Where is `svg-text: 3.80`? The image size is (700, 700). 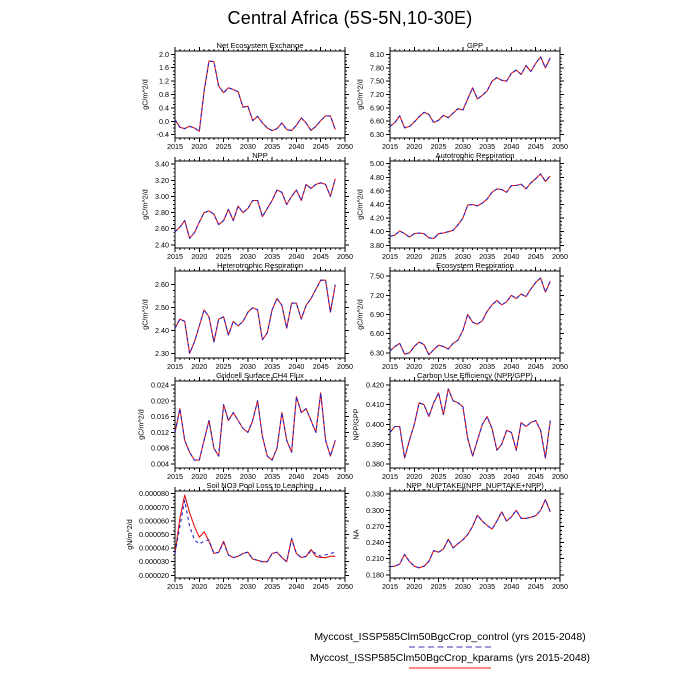
svg-text: 3.80 is located at coordinates (377, 245).